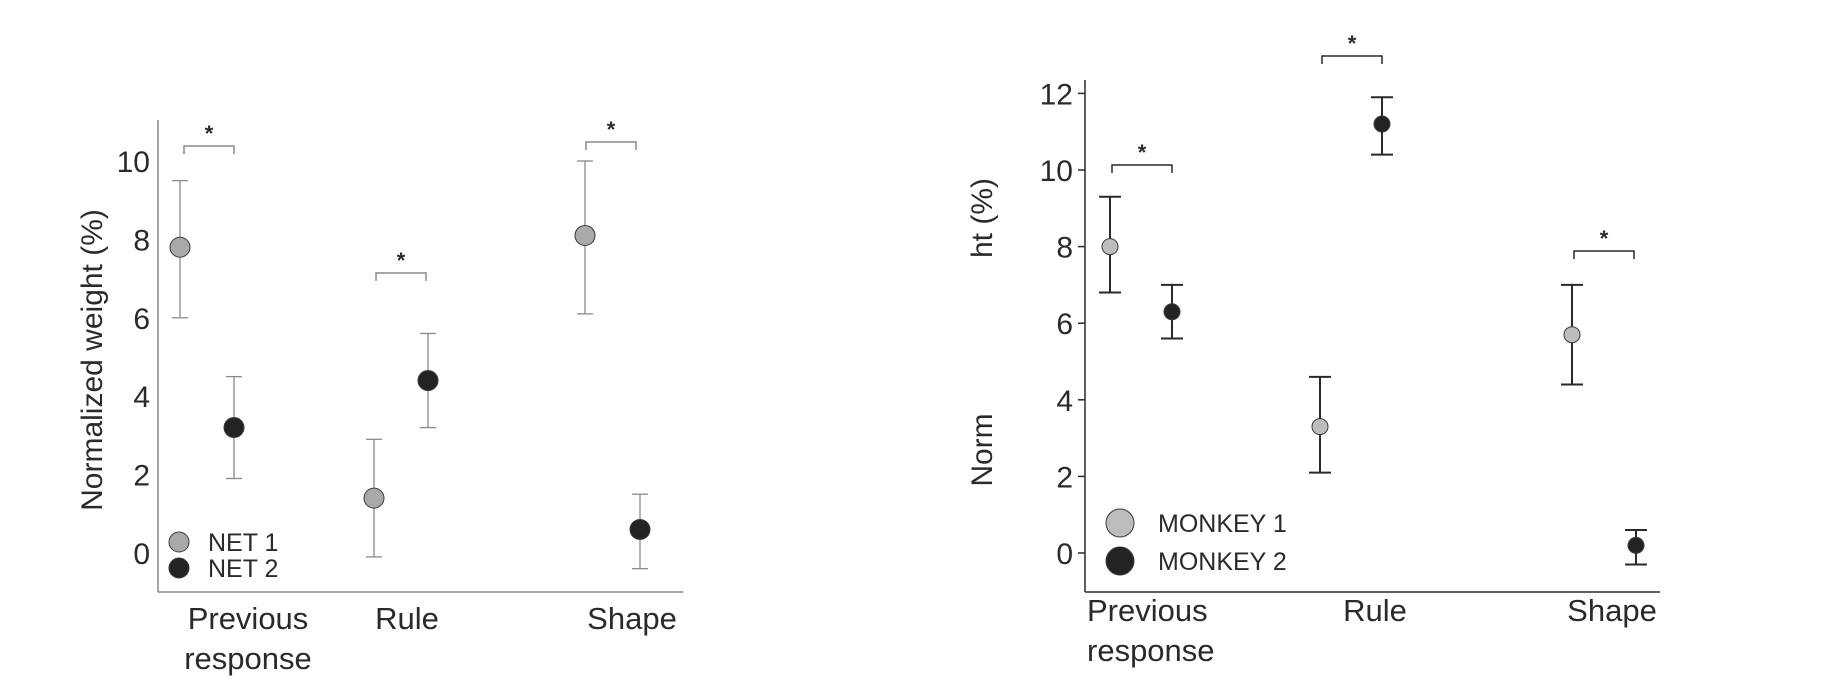  I want to click on legend-label: MONKEY 1, so click(1222, 524).